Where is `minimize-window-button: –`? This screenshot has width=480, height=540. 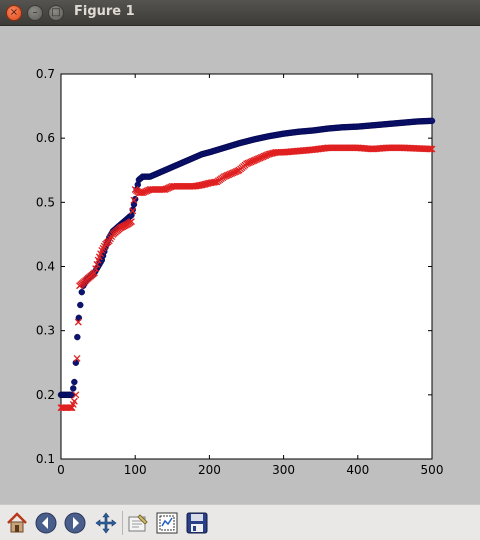
minimize-window-button: – is located at coordinates (35, 13).